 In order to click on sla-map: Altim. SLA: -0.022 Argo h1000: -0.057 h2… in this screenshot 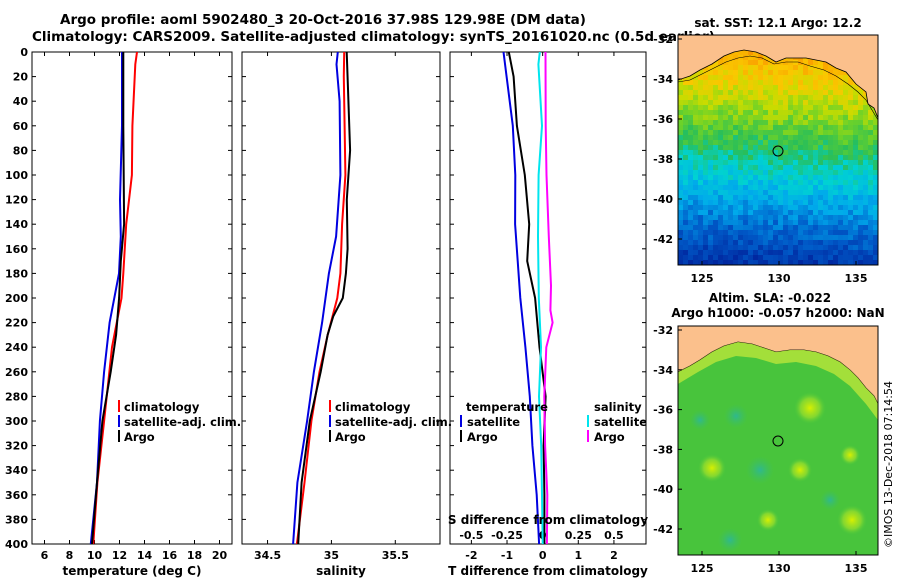, I will do `click(769, 433)`.